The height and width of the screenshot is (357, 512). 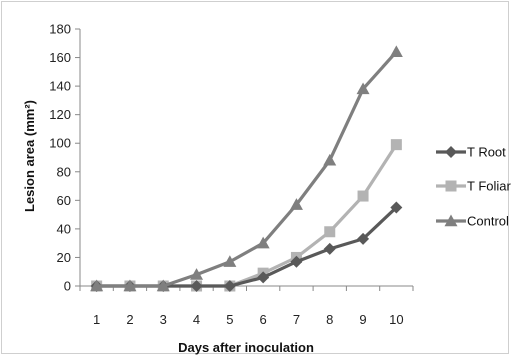 I want to click on x-tick-label: 2, so click(x=129, y=319).